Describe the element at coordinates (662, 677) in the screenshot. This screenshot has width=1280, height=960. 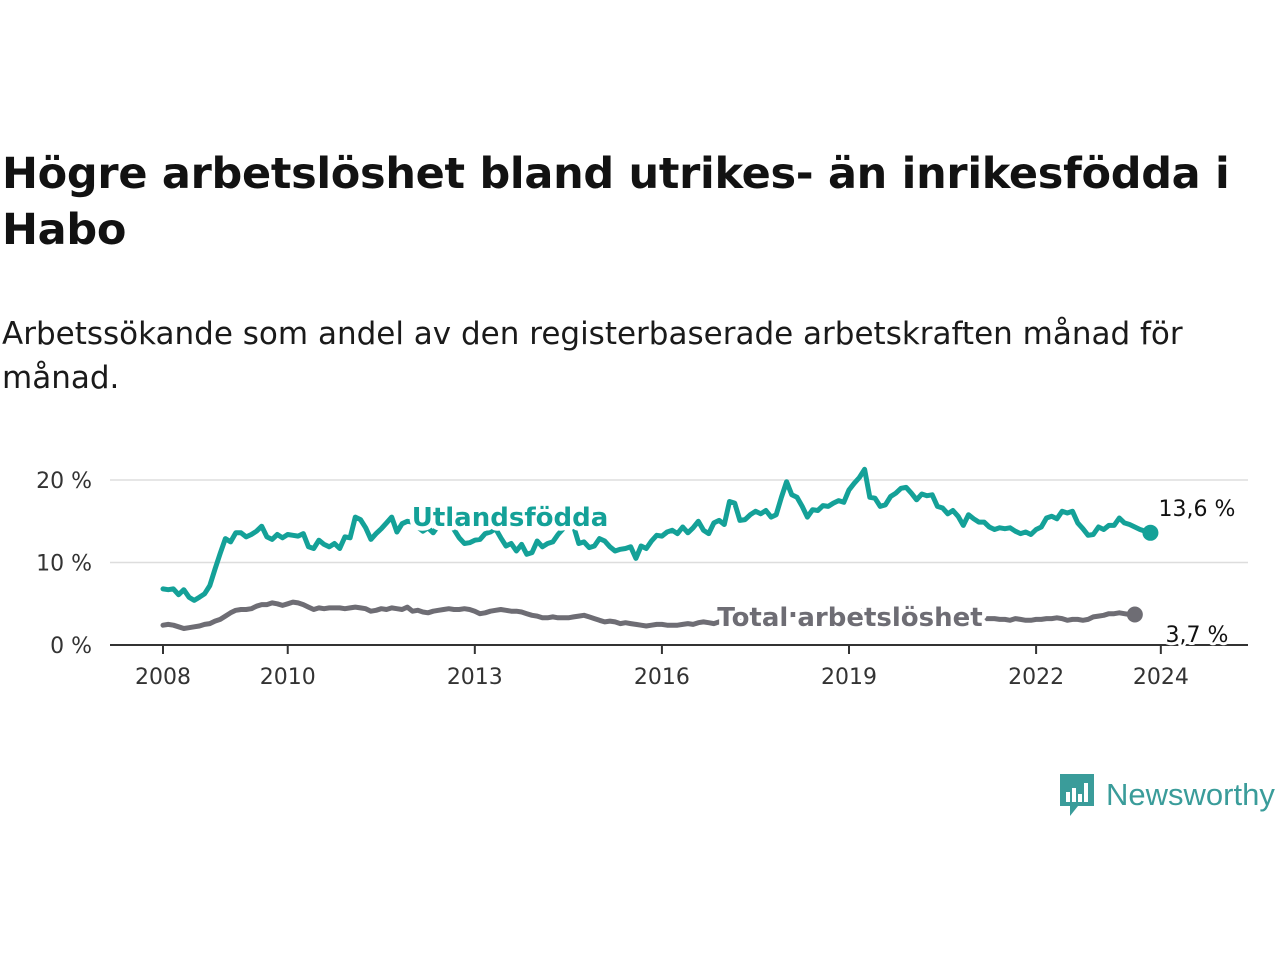
I see `x-tick-label: 2016` at that location.